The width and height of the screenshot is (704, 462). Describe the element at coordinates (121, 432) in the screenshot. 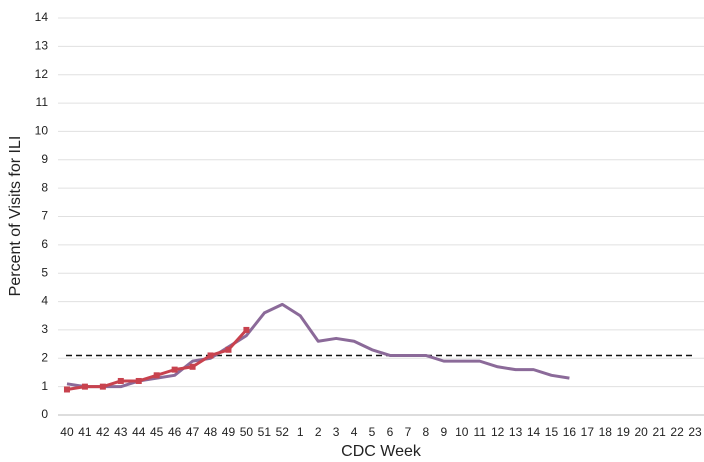

I see `x-tick-label: 43` at that location.